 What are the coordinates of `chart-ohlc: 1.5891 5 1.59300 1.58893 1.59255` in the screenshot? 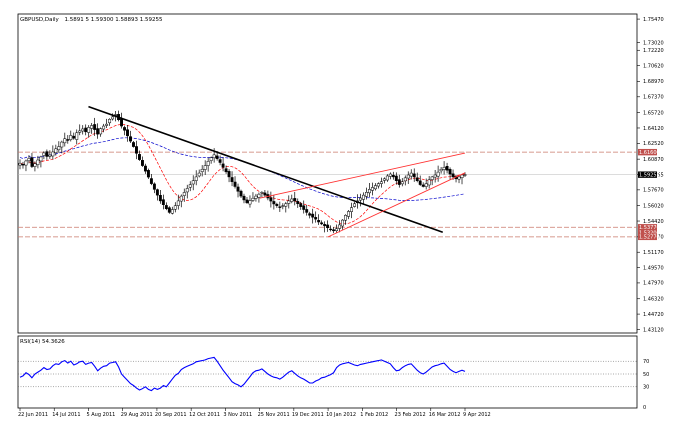 It's located at (114, 20).